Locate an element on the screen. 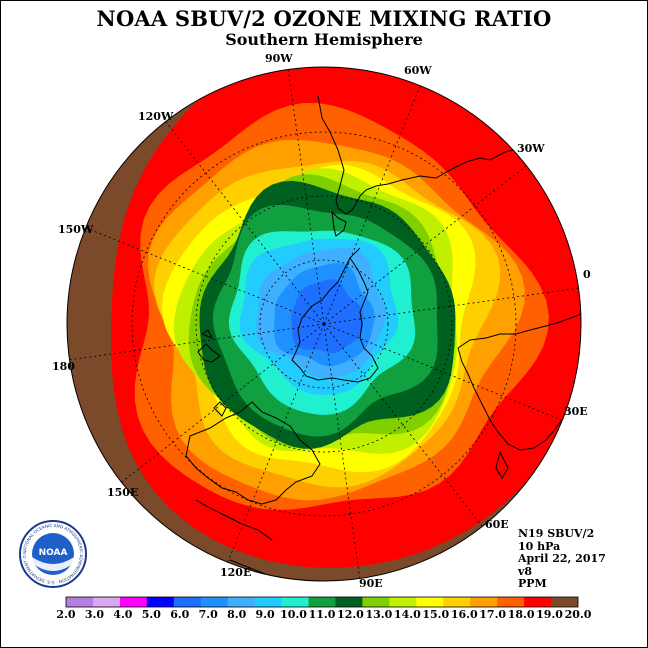 This screenshot has height=648, width=648. instrument-label: N19 SBUV/2 is located at coordinates (556, 533).